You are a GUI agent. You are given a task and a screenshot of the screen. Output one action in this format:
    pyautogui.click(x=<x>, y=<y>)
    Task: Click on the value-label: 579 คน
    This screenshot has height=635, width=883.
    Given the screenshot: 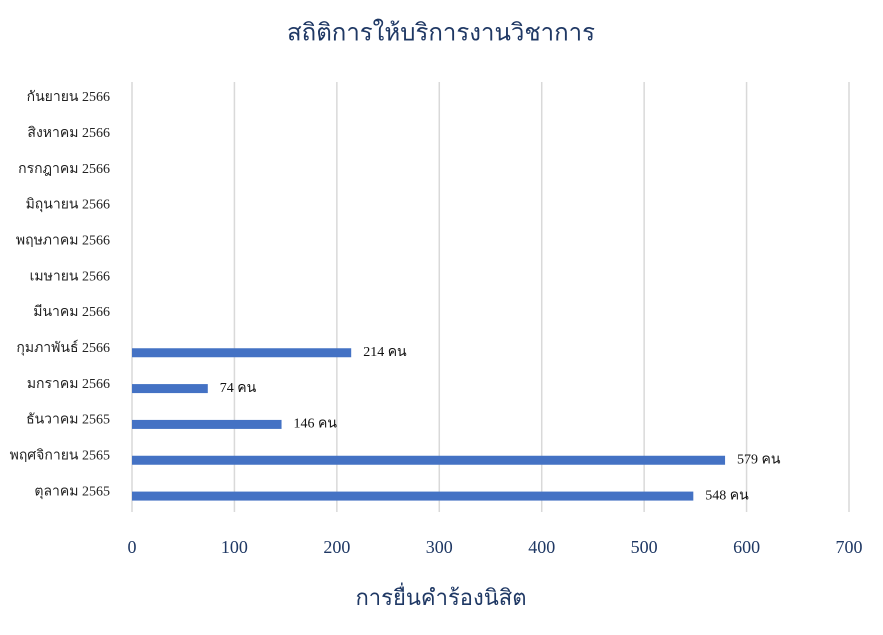 What is the action you would take?
    pyautogui.click(x=759, y=459)
    